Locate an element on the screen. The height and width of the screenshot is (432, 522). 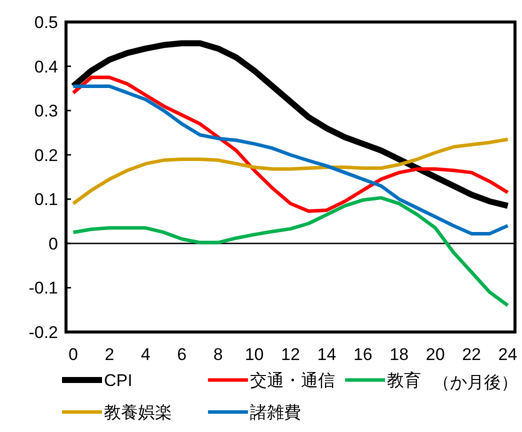
x-tick-label: 14 is located at coordinates (326, 354).